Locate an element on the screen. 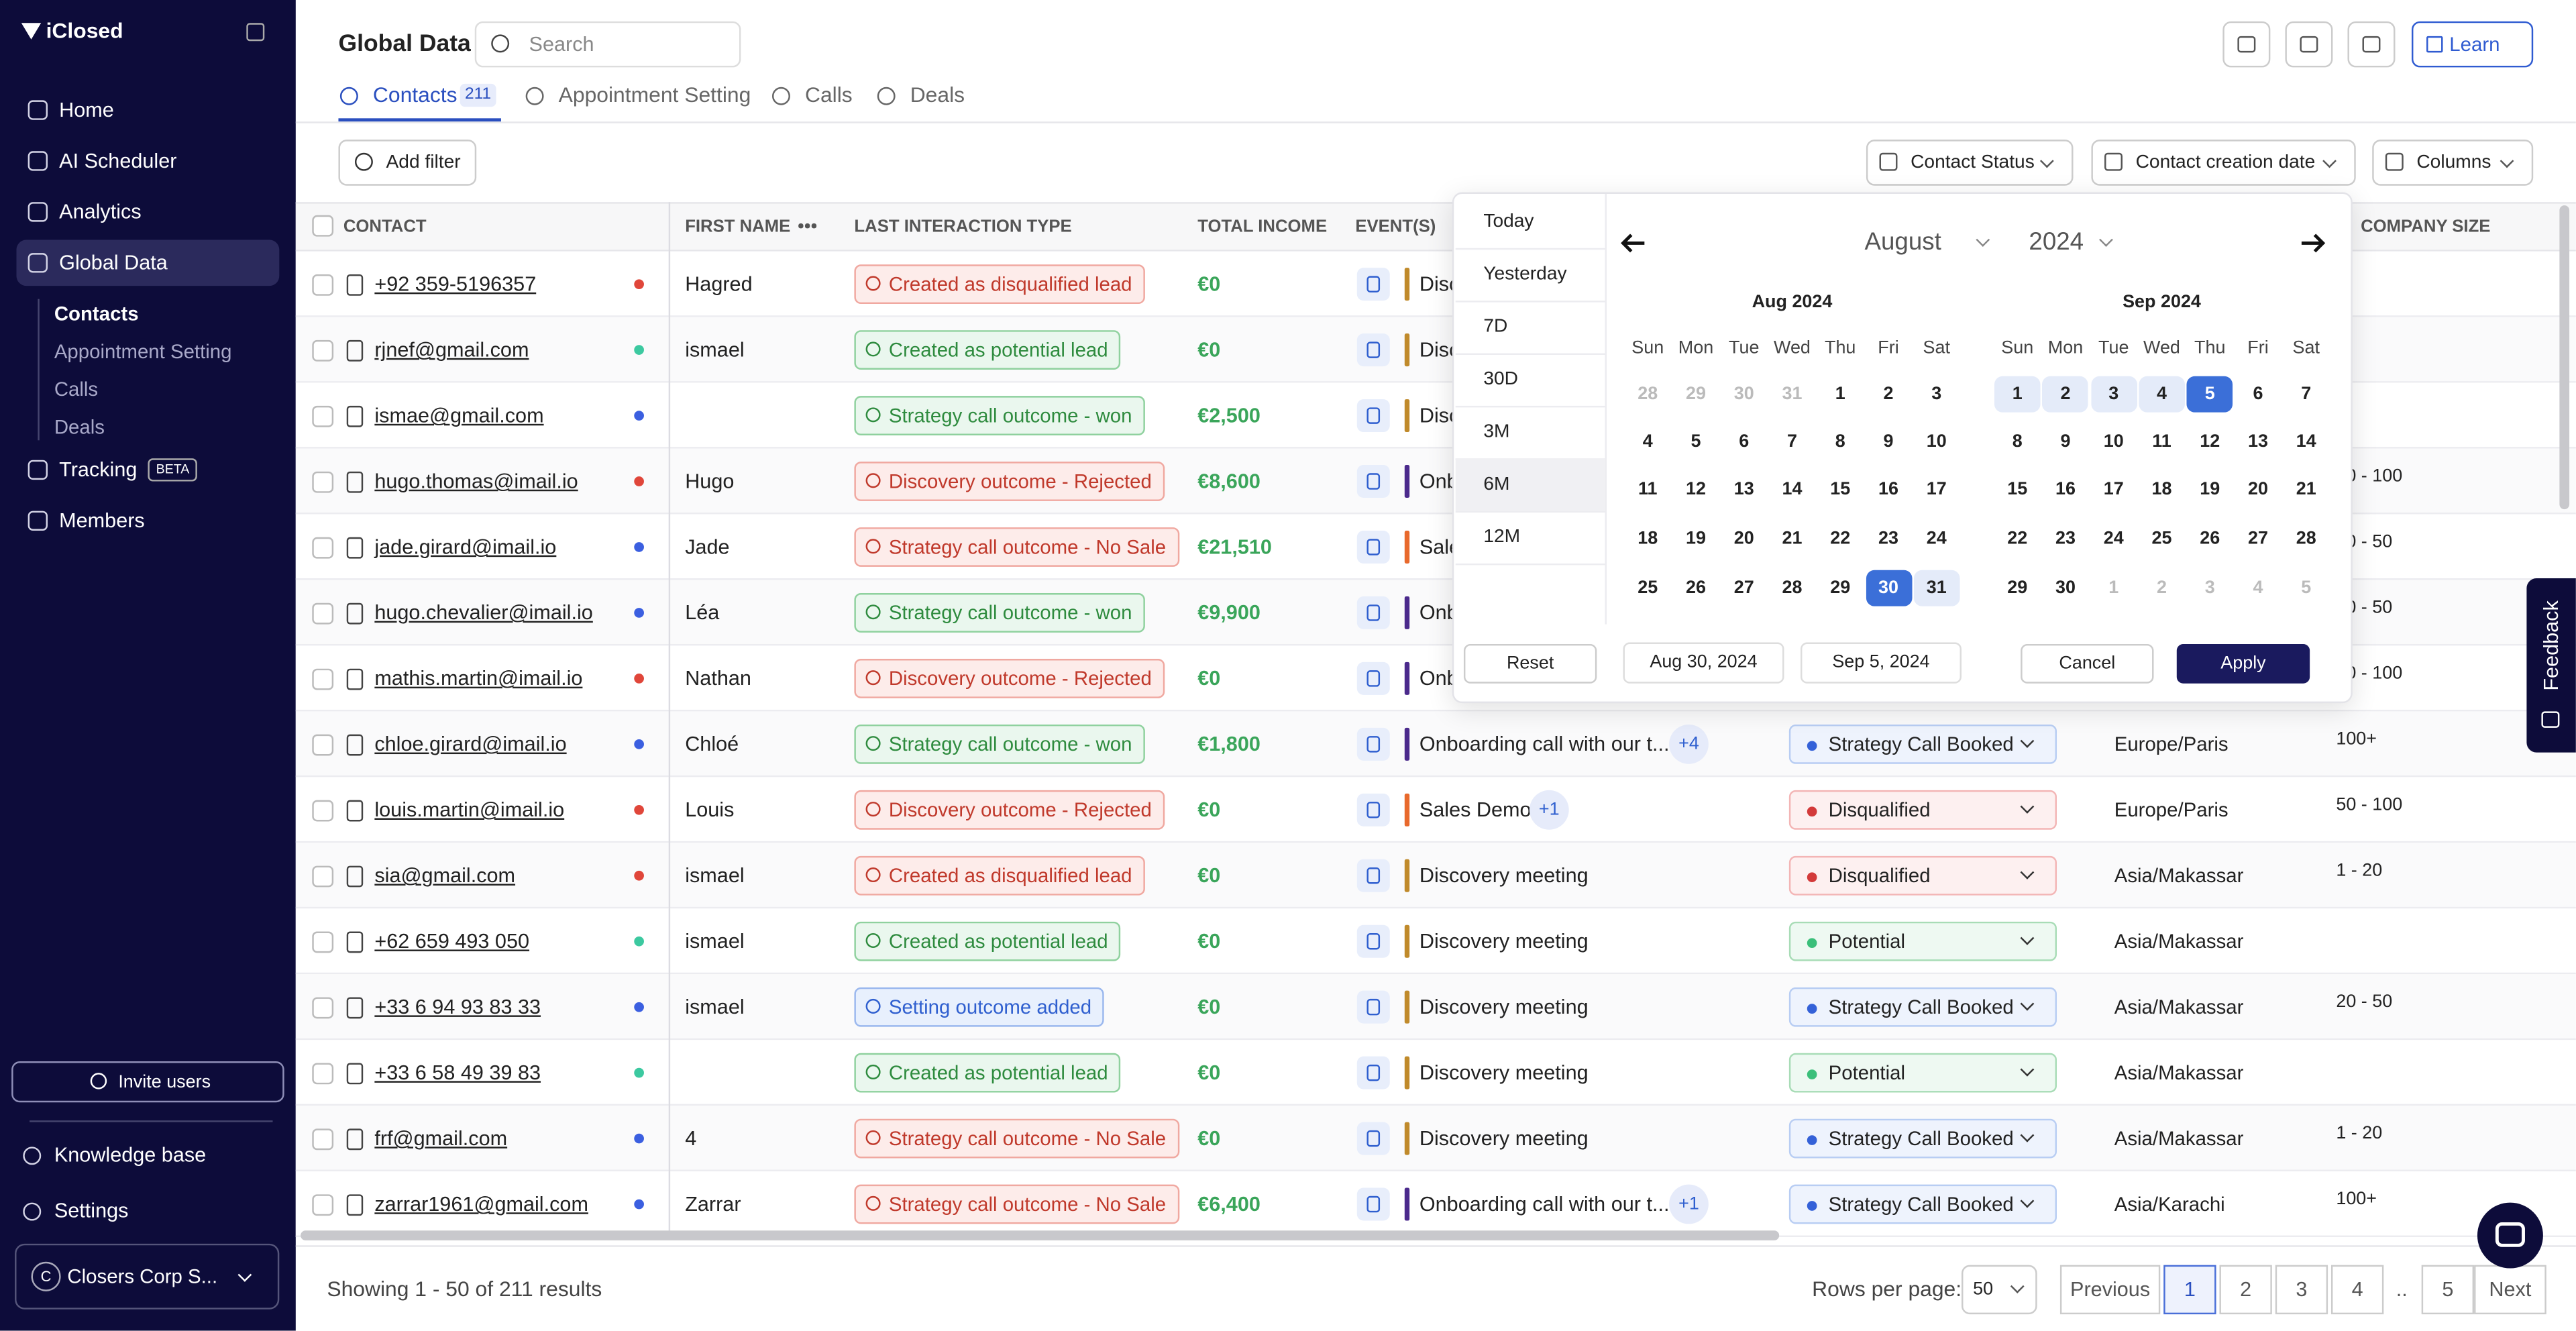 This screenshot has width=2576, height=1331. contact-link: frf@gmail.com is located at coordinates (440, 1138).